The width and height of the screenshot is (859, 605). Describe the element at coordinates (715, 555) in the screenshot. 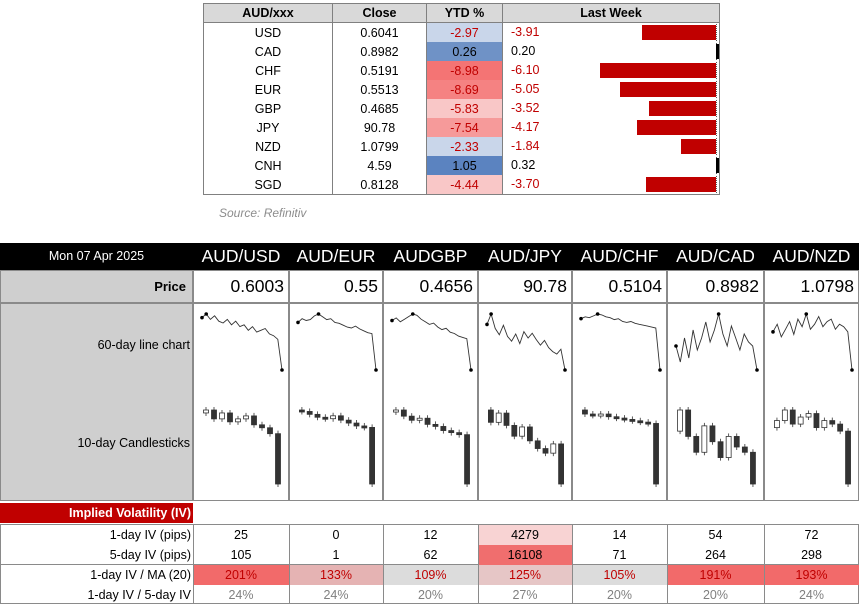

I see `iv-value-cell: 264` at that location.